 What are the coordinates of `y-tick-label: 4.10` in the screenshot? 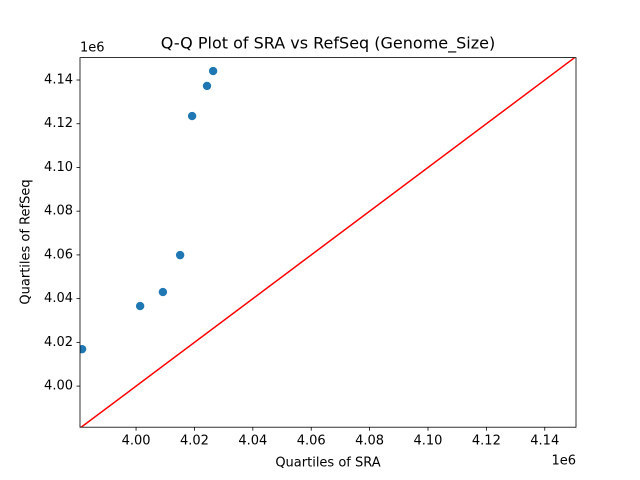 It's located at (58, 167).